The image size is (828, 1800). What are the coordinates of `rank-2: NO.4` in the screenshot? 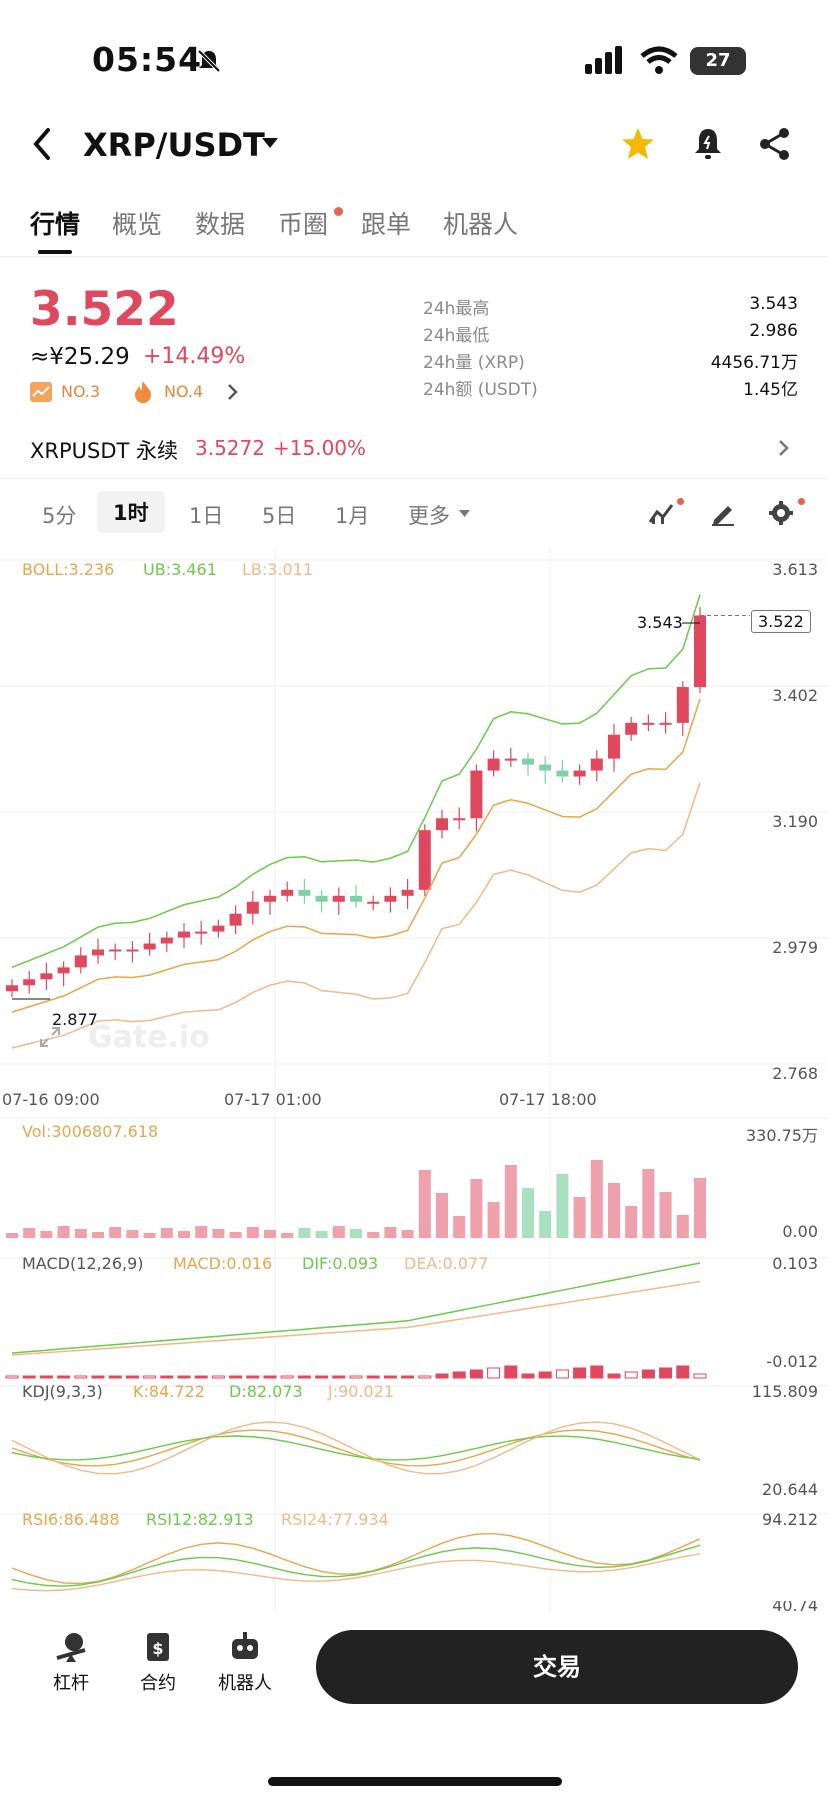 It's located at (184, 391).